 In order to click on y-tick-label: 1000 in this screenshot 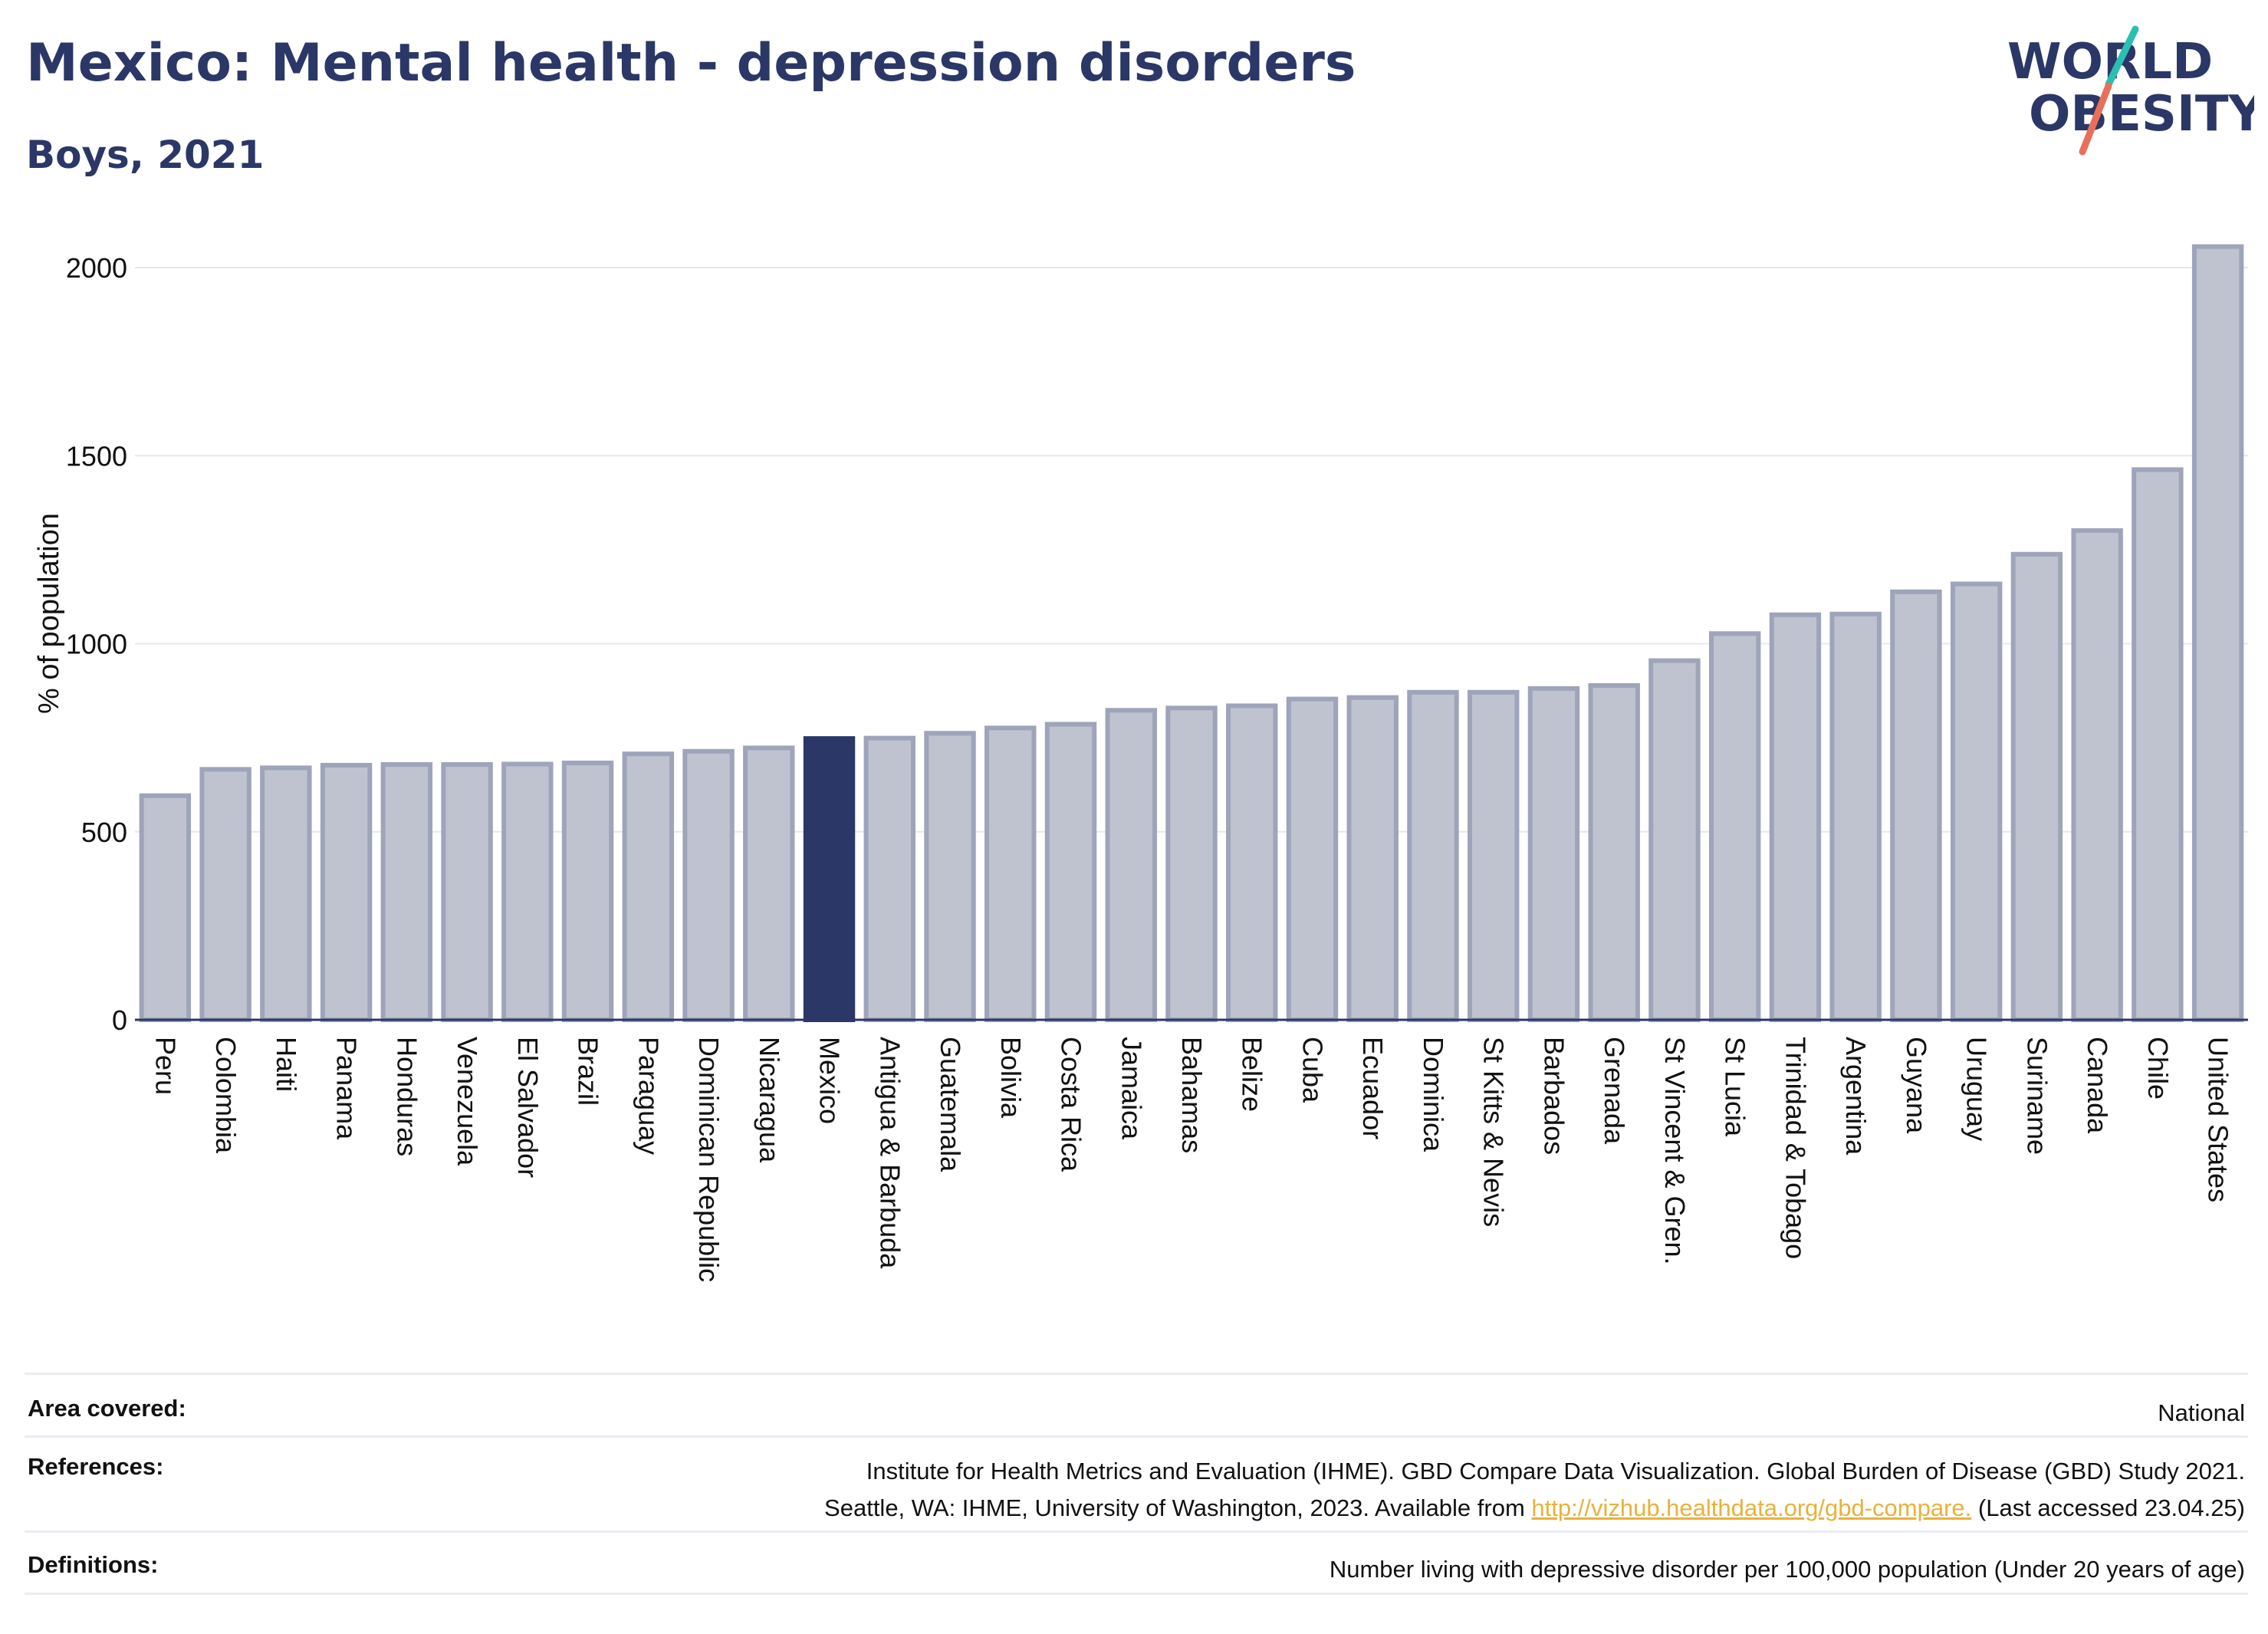, I will do `click(96, 644)`.